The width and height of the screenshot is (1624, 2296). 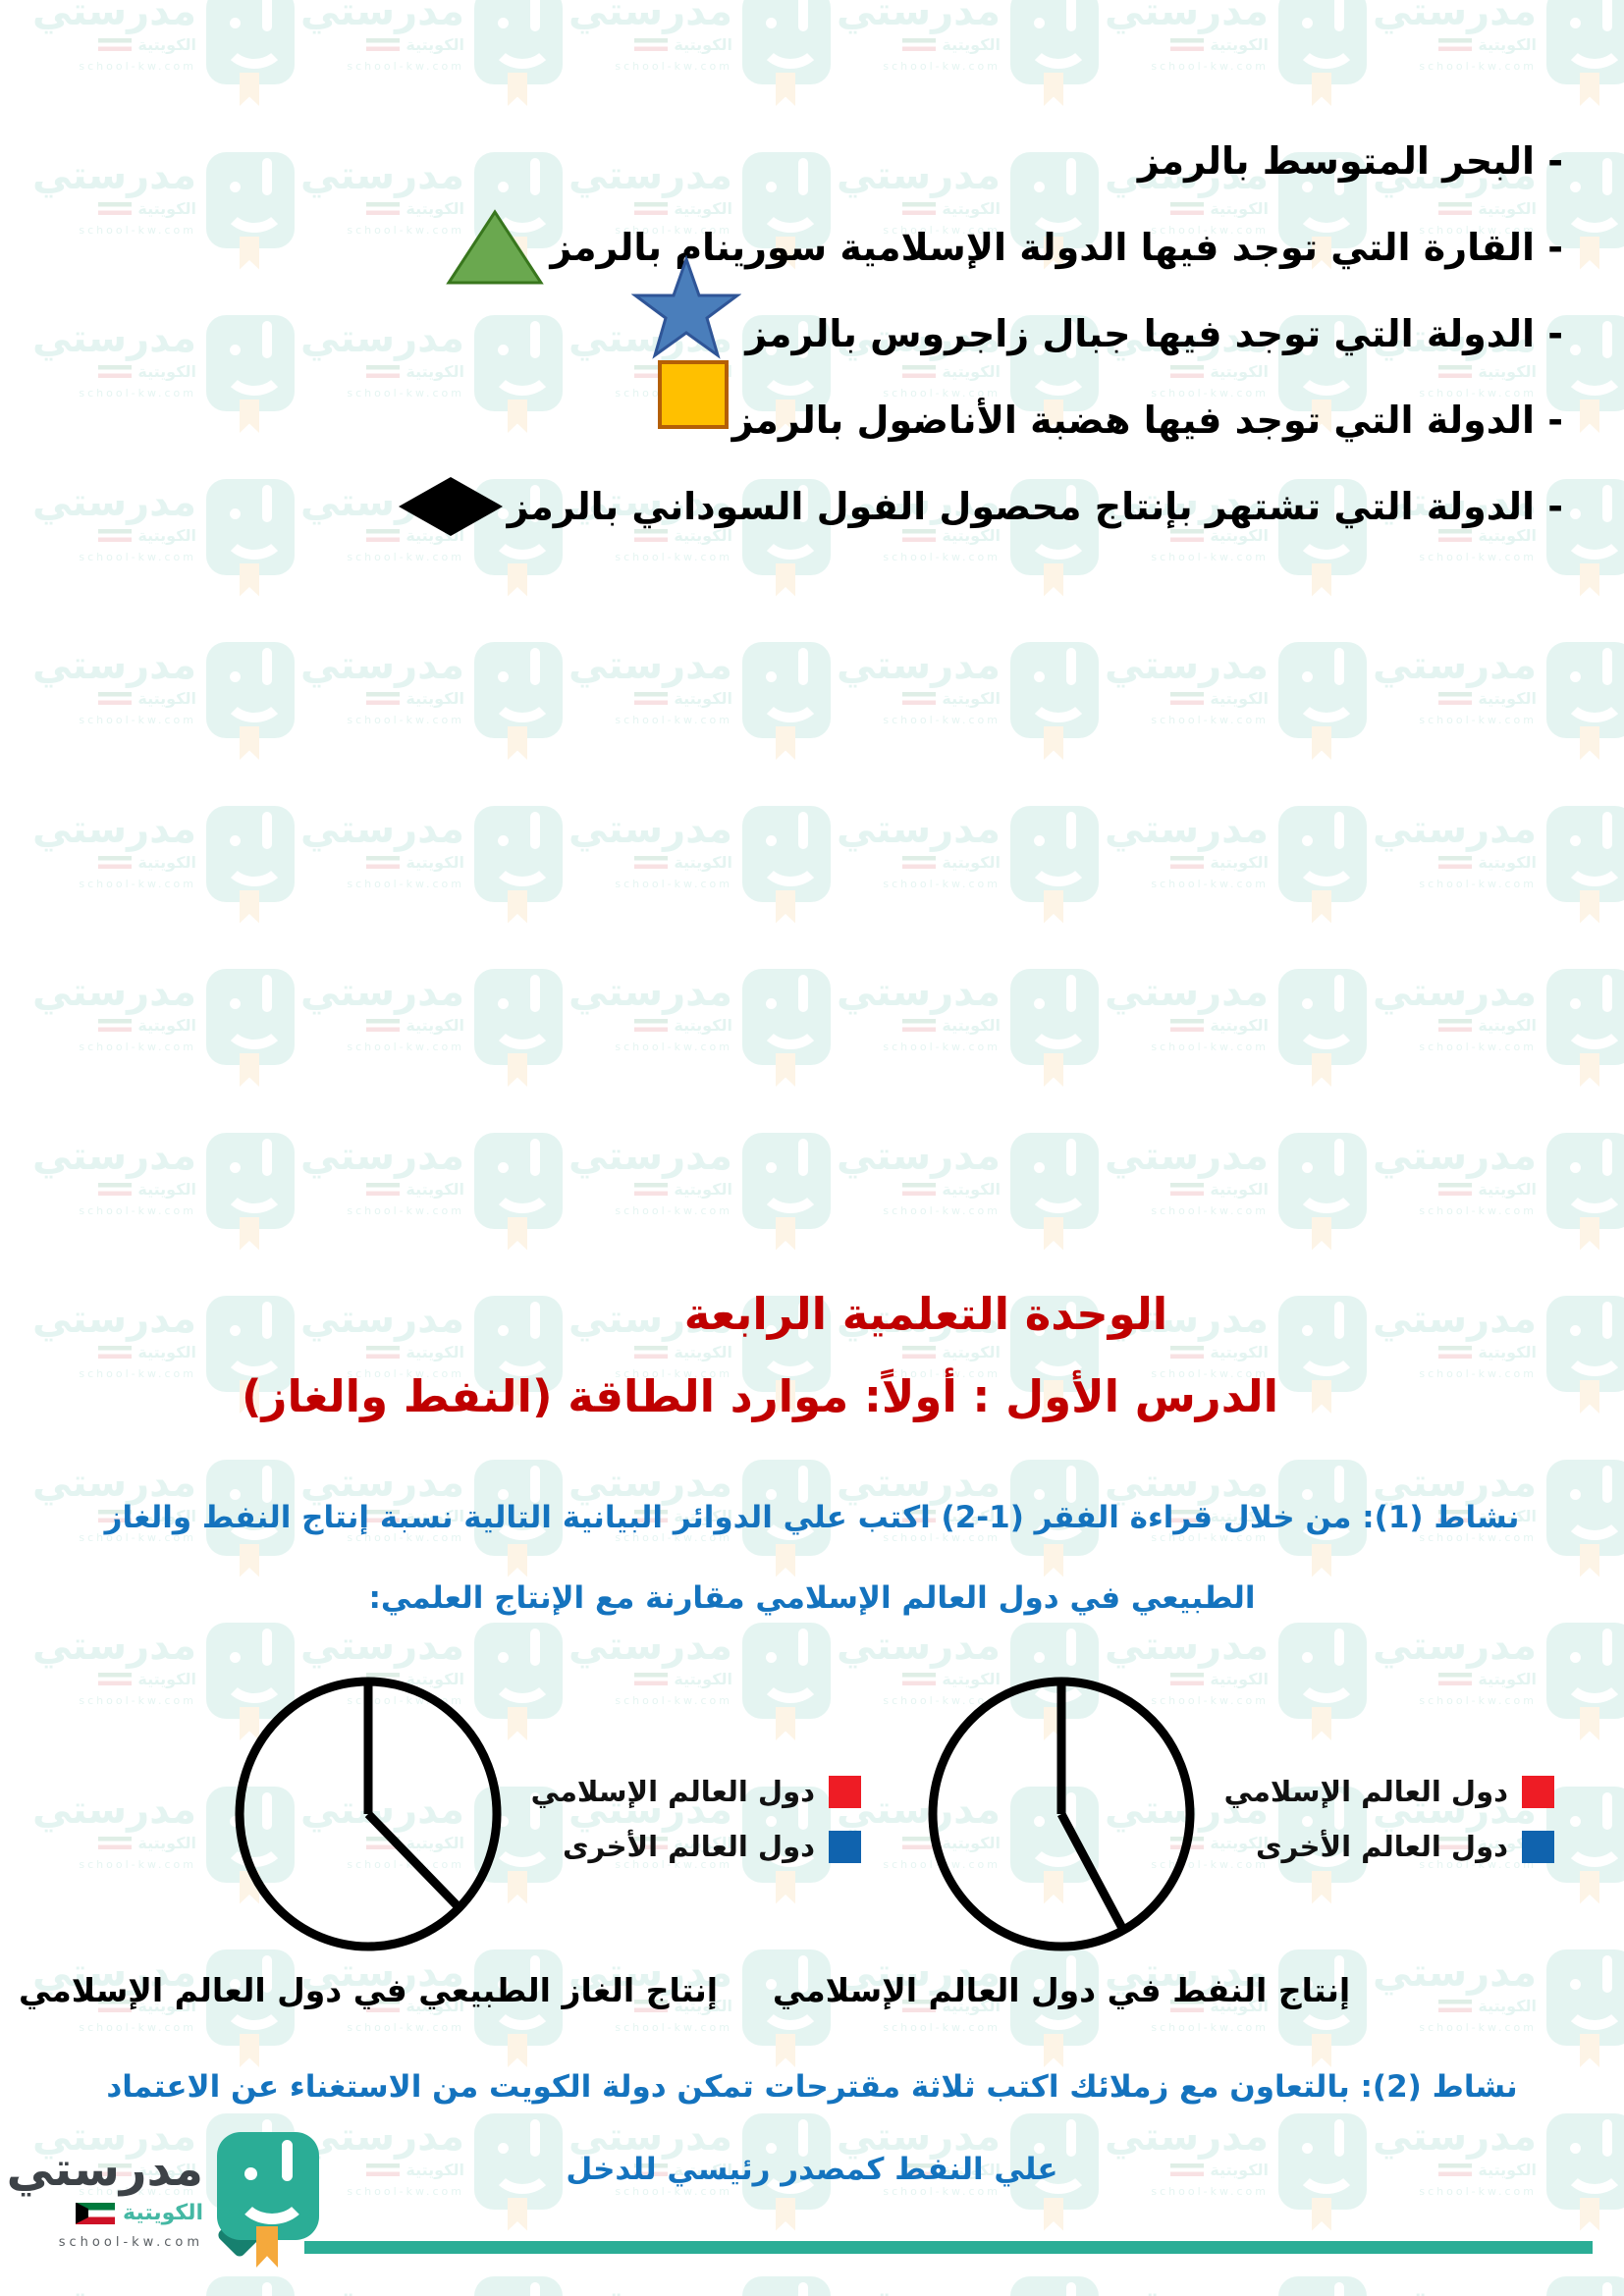 I want to click on brand-logo: مدرستي الكويتية school-kw.com, so click(x=163, y=2205).